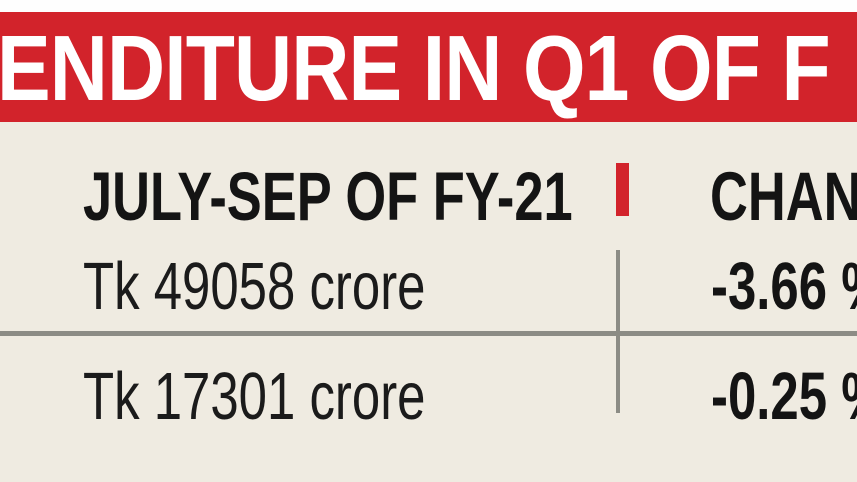  What do you see at coordinates (428, 6) in the screenshot?
I see `top-white-strip` at bounding box center [428, 6].